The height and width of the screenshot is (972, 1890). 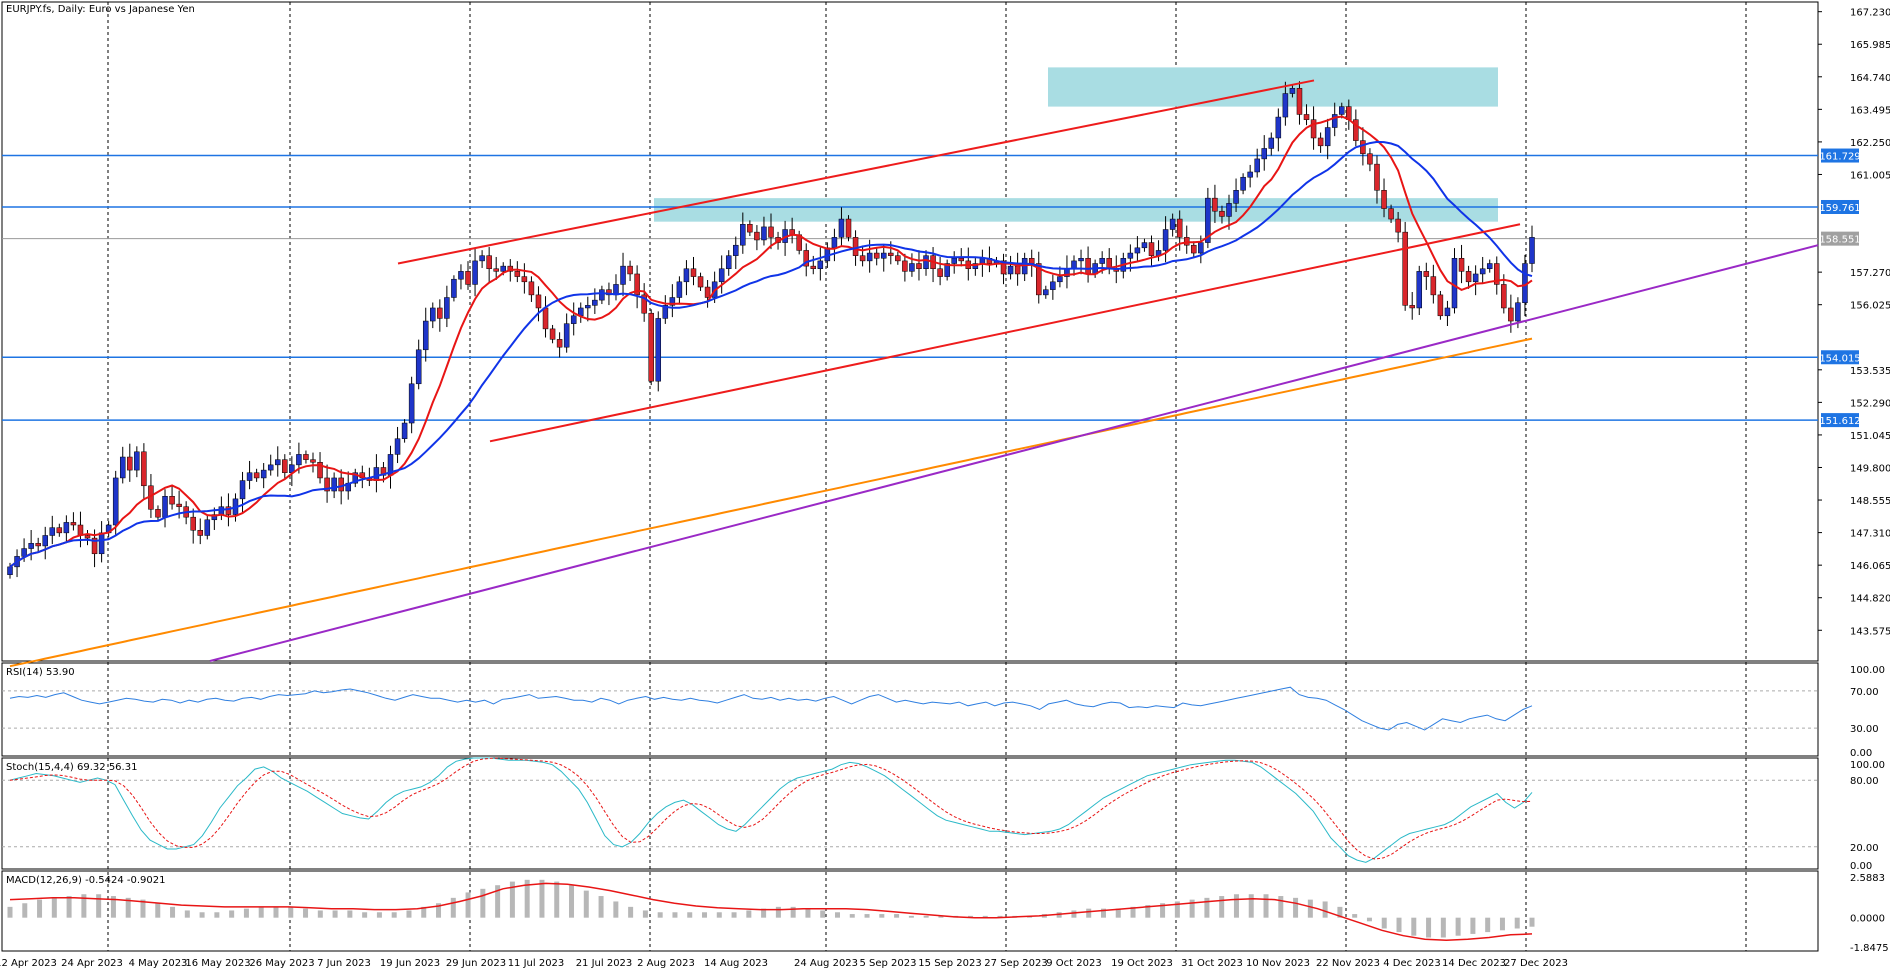 I want to click on pane-frame-rsi, so click(x=910, y=709).